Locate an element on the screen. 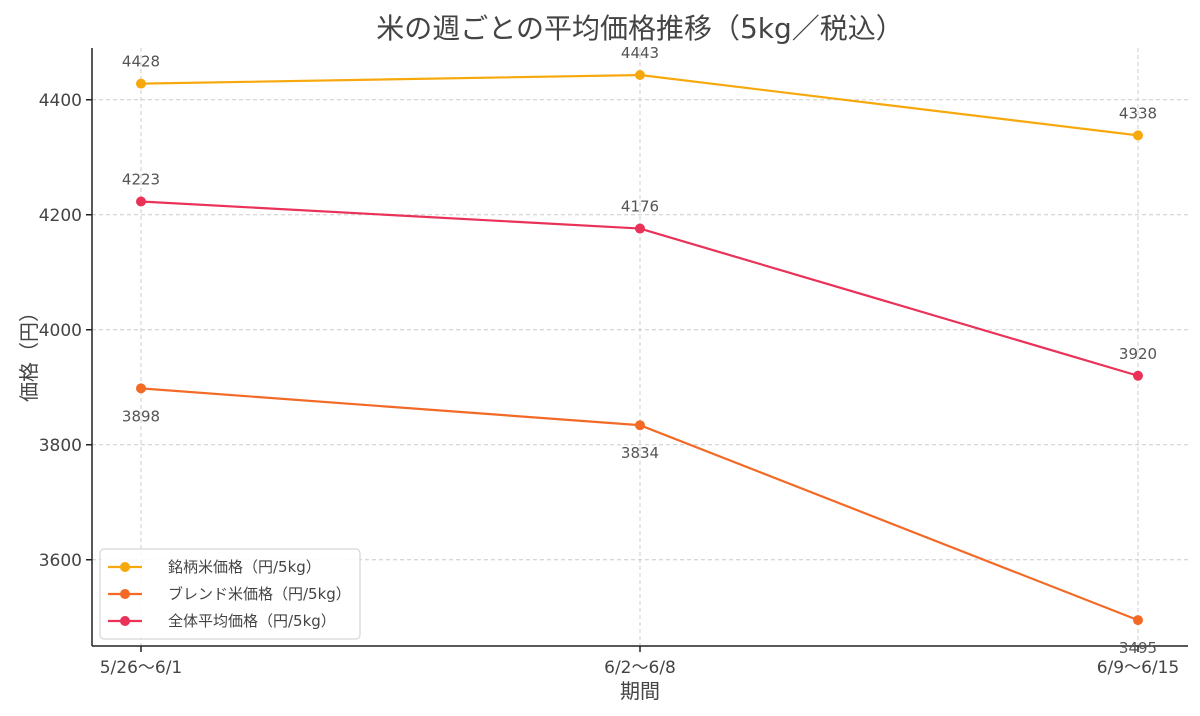 The width and height of the screenshot is (1200, 716). data-label: 3920 is located at coordinates (1138, 354).